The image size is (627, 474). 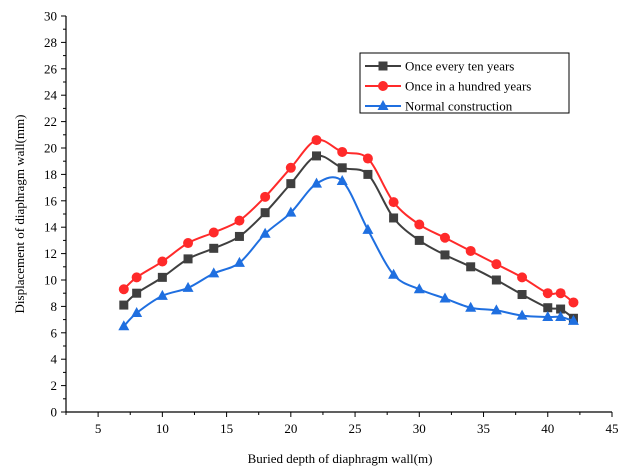 What do you see at coordinates (459, 66) in the screenshot?
I see `legend-entry-label: Once every ten years` at bounding box center [459, 66].